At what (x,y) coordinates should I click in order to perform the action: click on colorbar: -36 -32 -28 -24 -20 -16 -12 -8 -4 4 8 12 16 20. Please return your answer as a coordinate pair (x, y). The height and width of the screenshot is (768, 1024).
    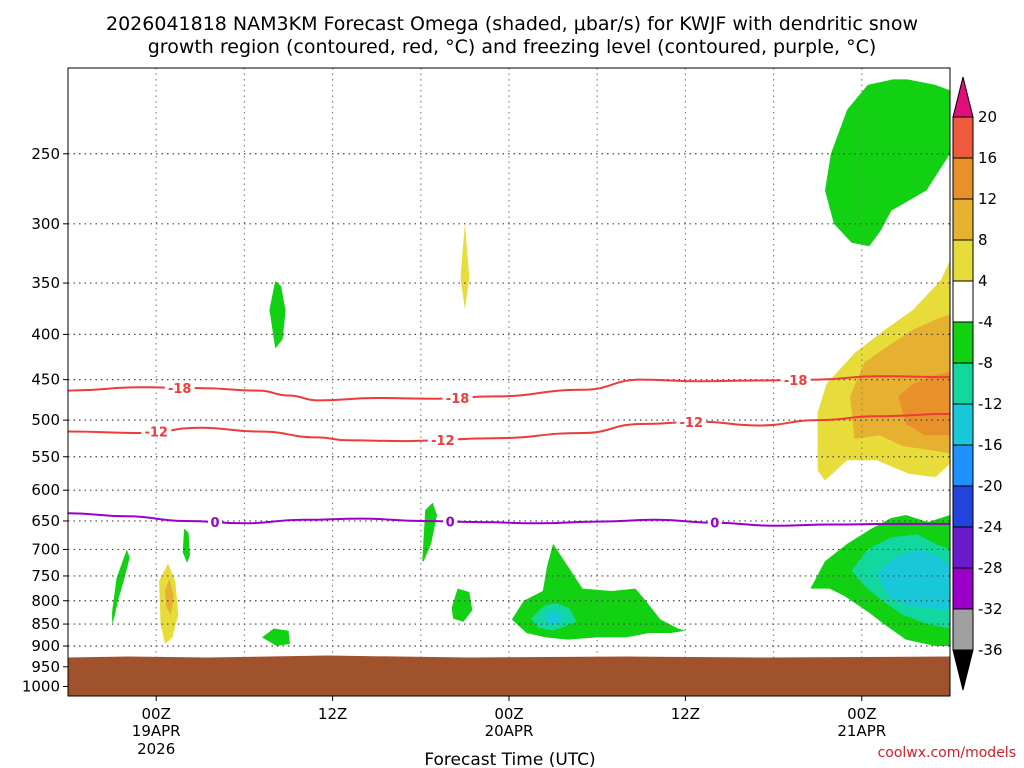
    Looking at the image, I should click on (977, 383).